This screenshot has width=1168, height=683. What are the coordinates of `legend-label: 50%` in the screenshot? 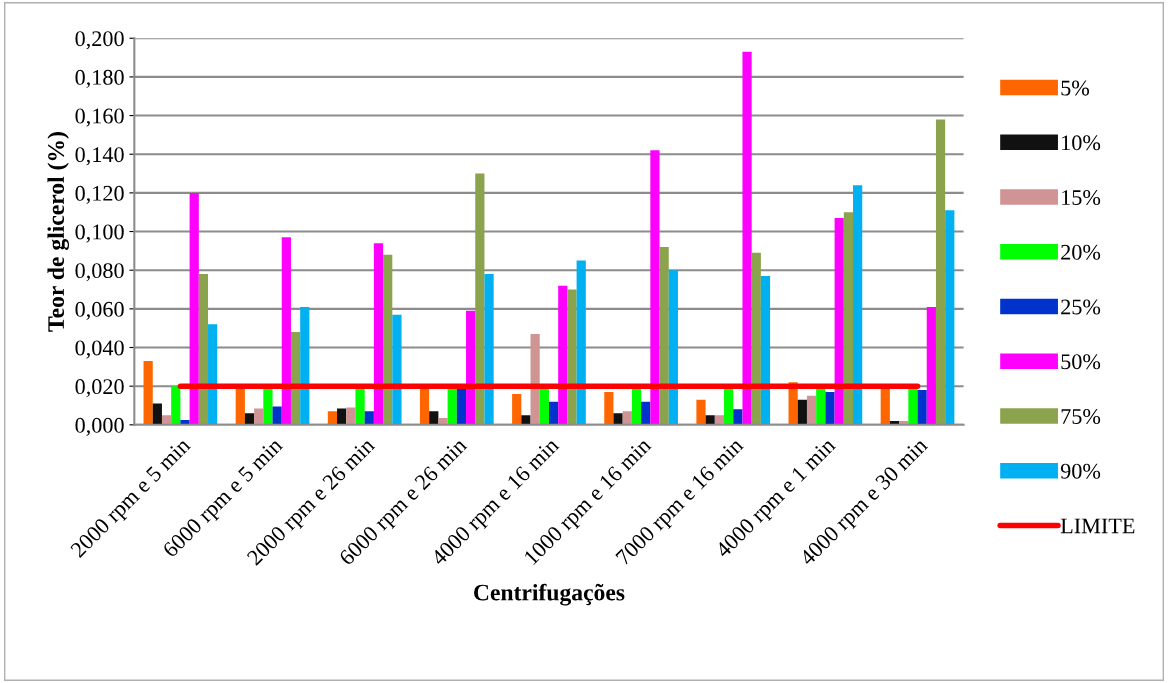 It's located at (1081, 362).